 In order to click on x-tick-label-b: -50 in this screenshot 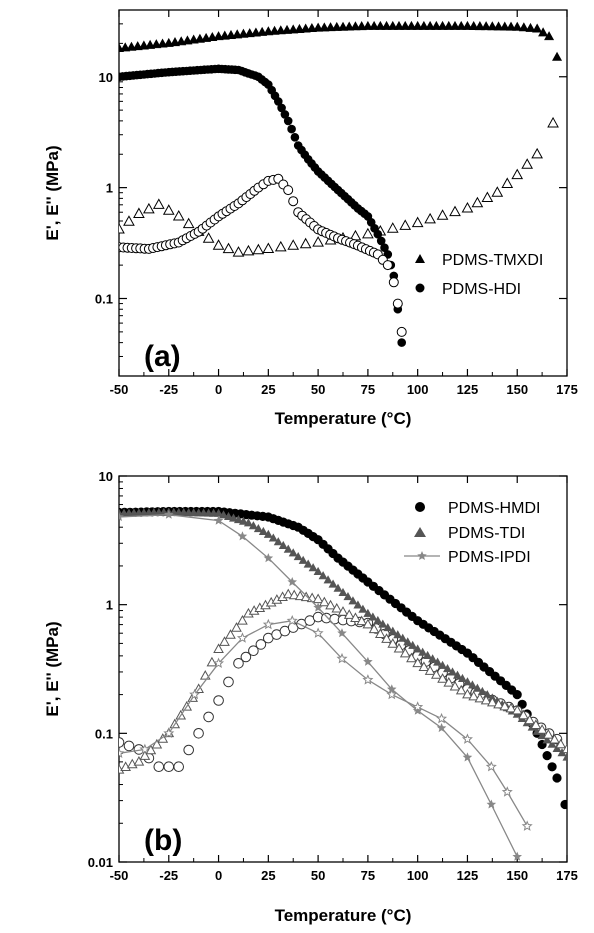, I will do `click(119, 875)`.